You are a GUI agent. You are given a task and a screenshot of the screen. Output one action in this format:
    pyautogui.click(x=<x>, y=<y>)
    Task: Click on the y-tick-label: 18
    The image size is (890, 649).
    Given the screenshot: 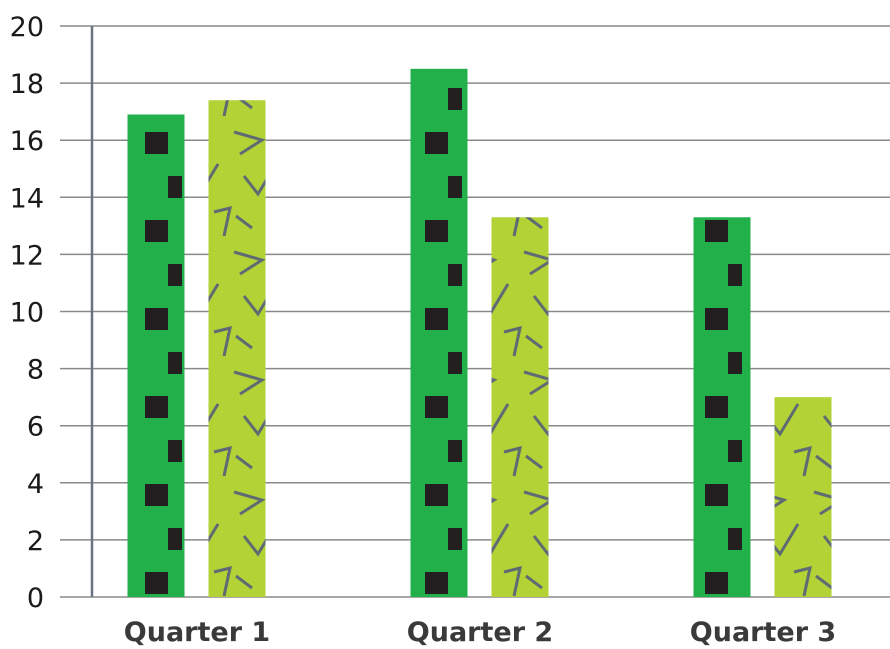 What is the action you would take?
    pyautogui.click(x=27, y=84)
    